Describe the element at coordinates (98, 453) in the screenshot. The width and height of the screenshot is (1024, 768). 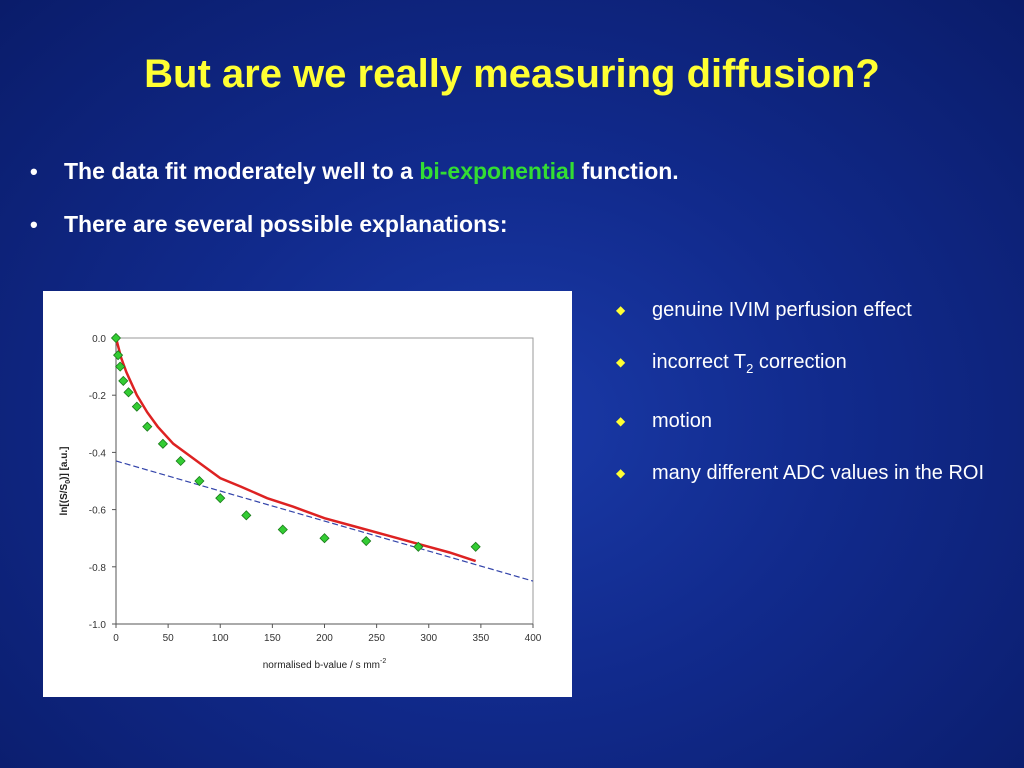
I see `y-tick-label: -0.4` at that location.